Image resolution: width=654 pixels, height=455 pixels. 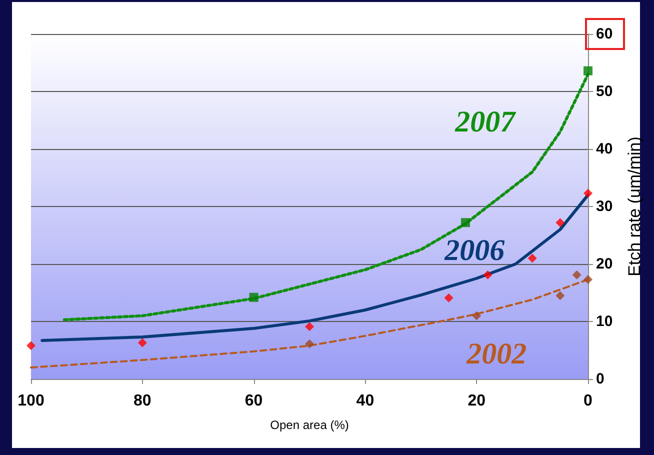 What do you see at coordinates (604, 206) in the screenshot?
I see `y-tick-label: 30` at bounding box center [604, 206].